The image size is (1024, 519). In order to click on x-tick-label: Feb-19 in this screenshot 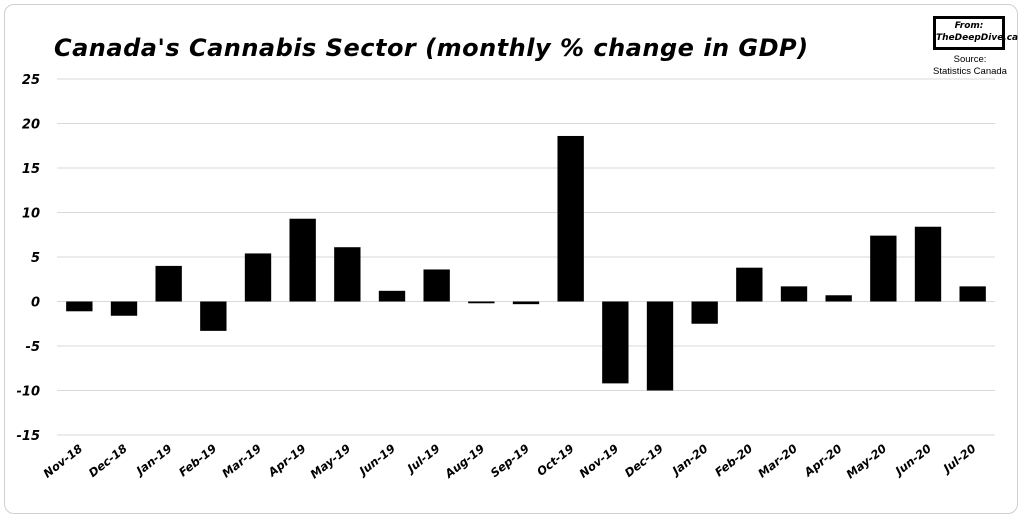, I will do `click(197, 460)`.